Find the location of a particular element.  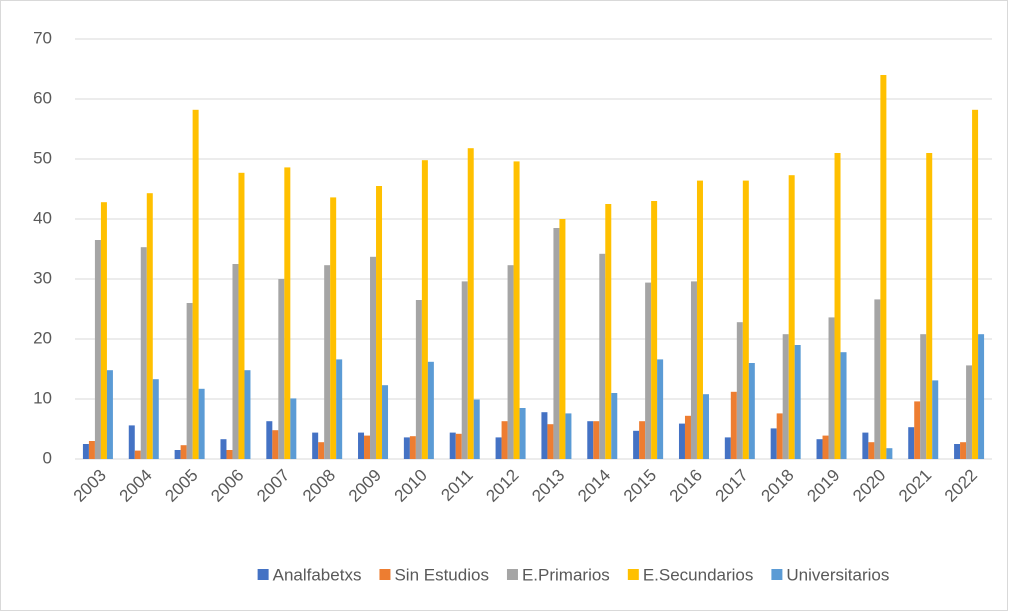

legend-label: E.Primarios is located at coordinates (566, 574).